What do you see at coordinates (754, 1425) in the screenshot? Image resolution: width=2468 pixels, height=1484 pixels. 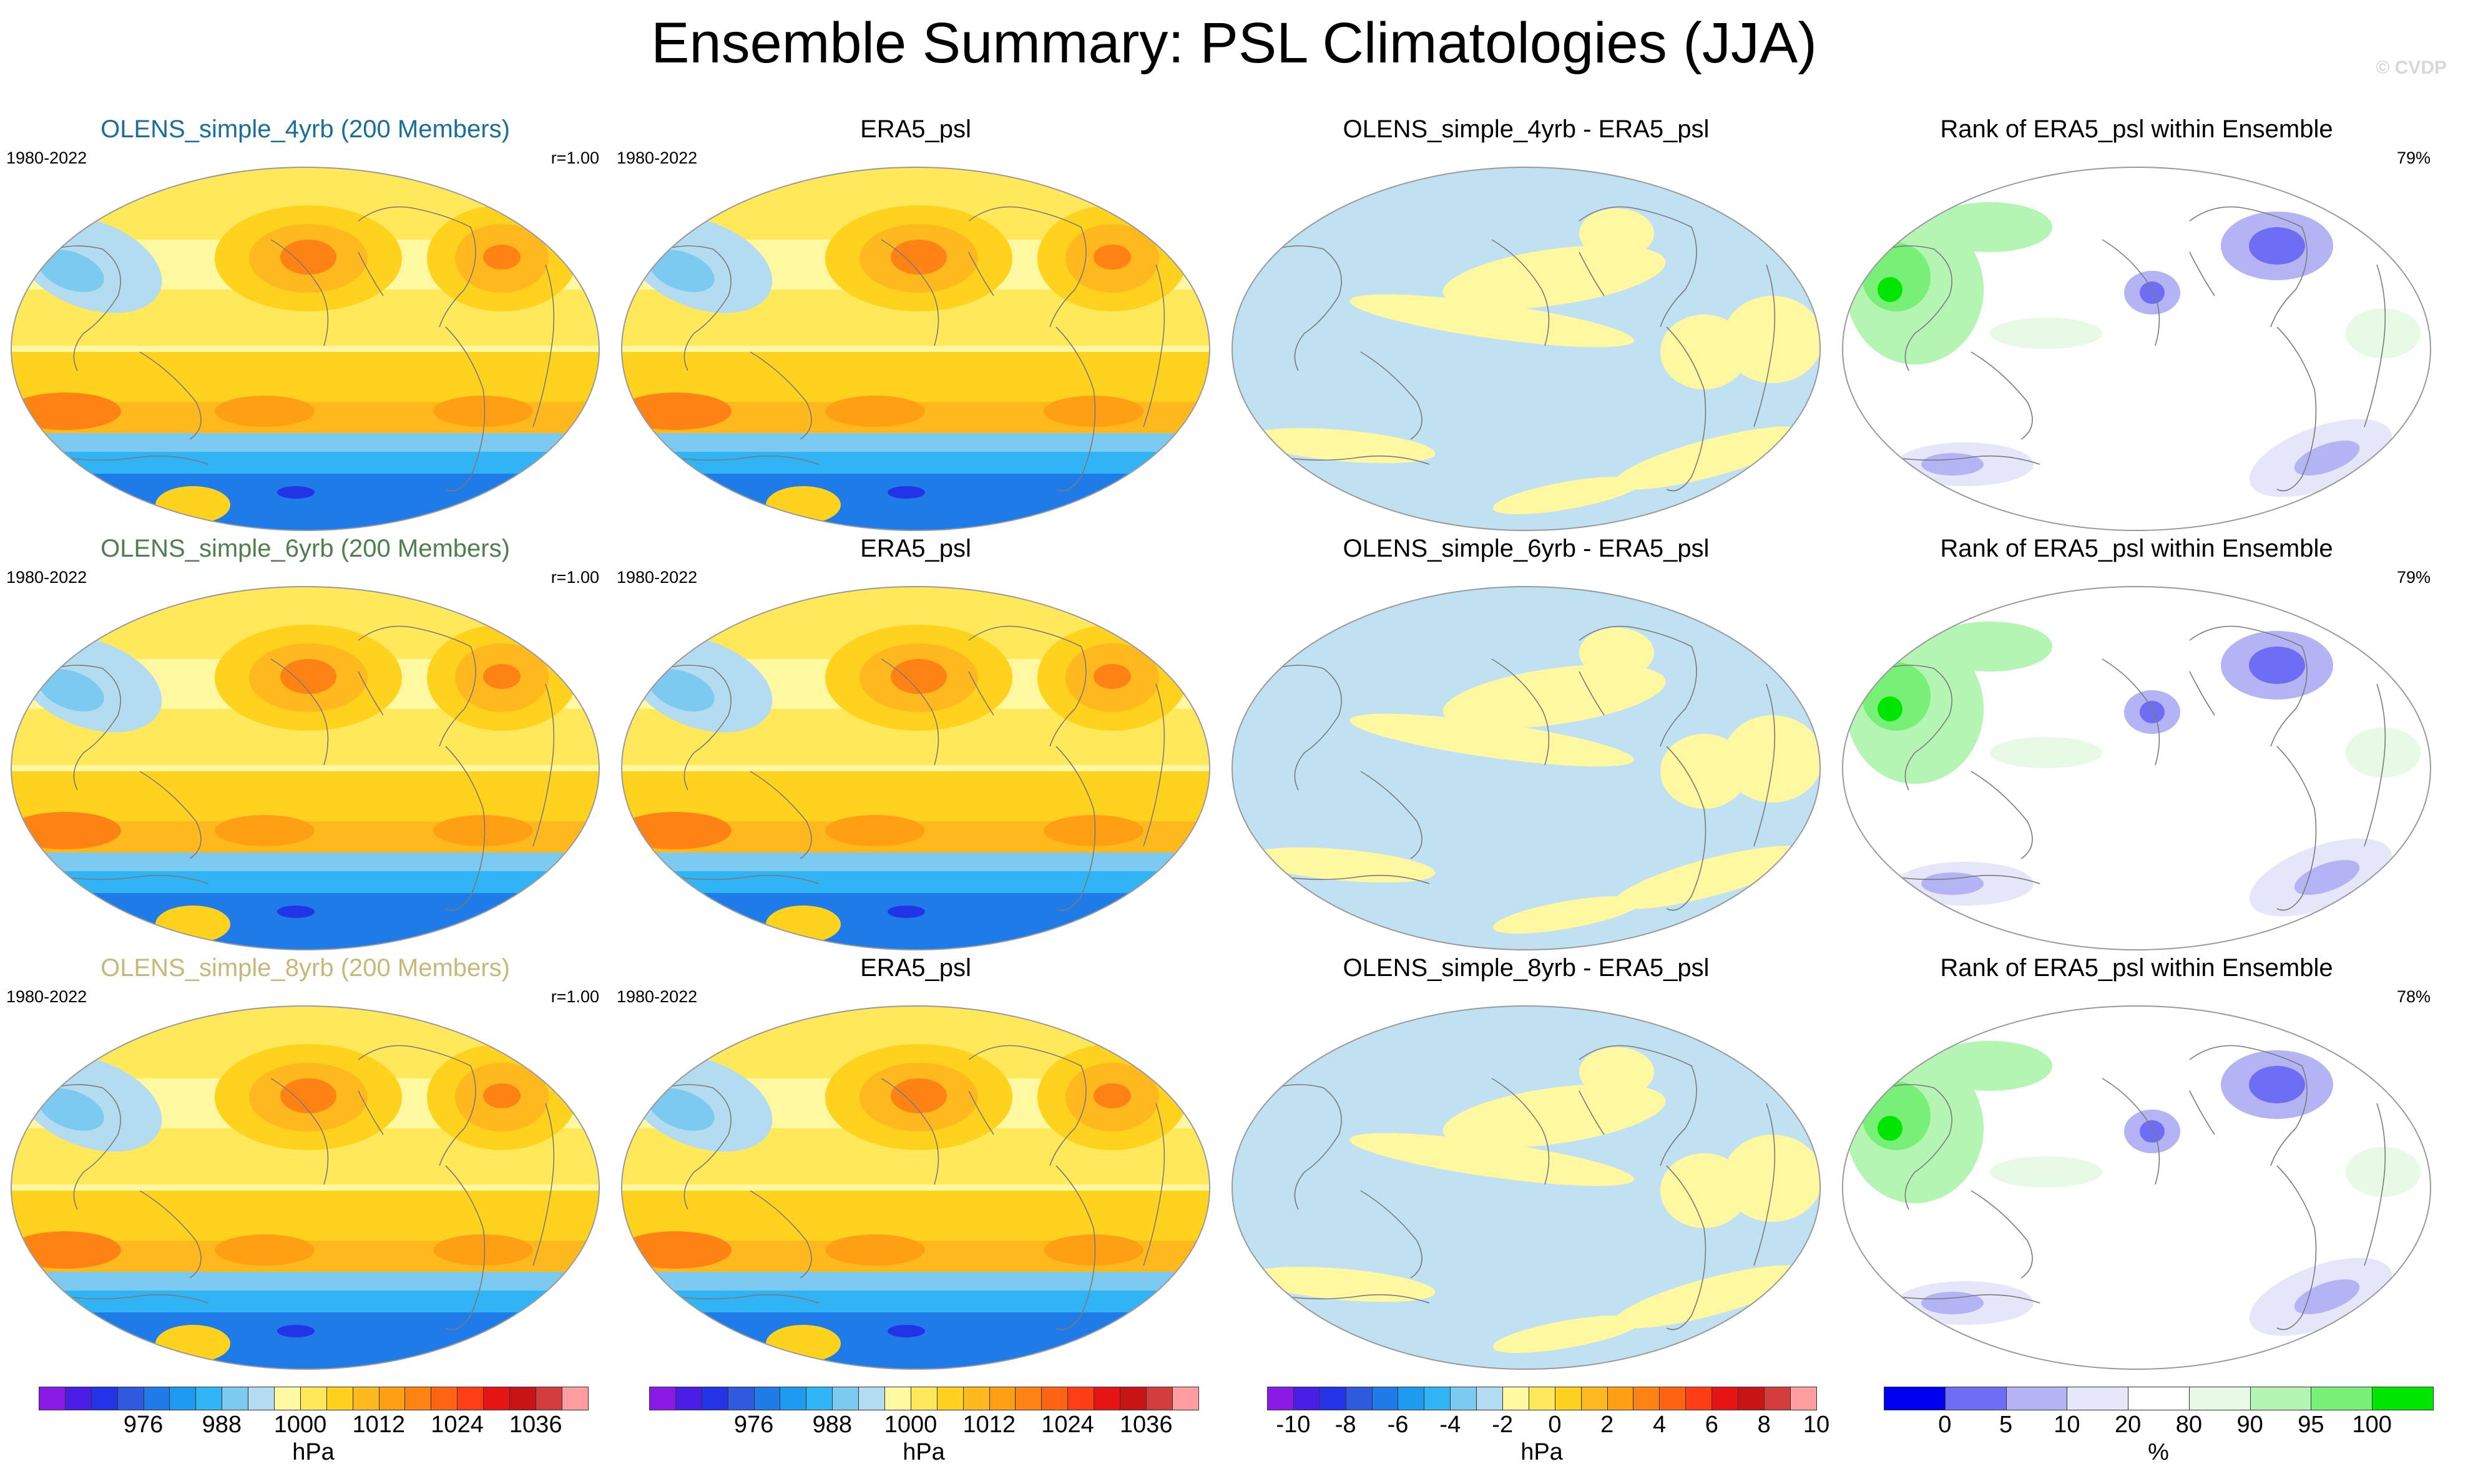 I see `colorbar-tick: 976` at bounding box center [754, 1425].